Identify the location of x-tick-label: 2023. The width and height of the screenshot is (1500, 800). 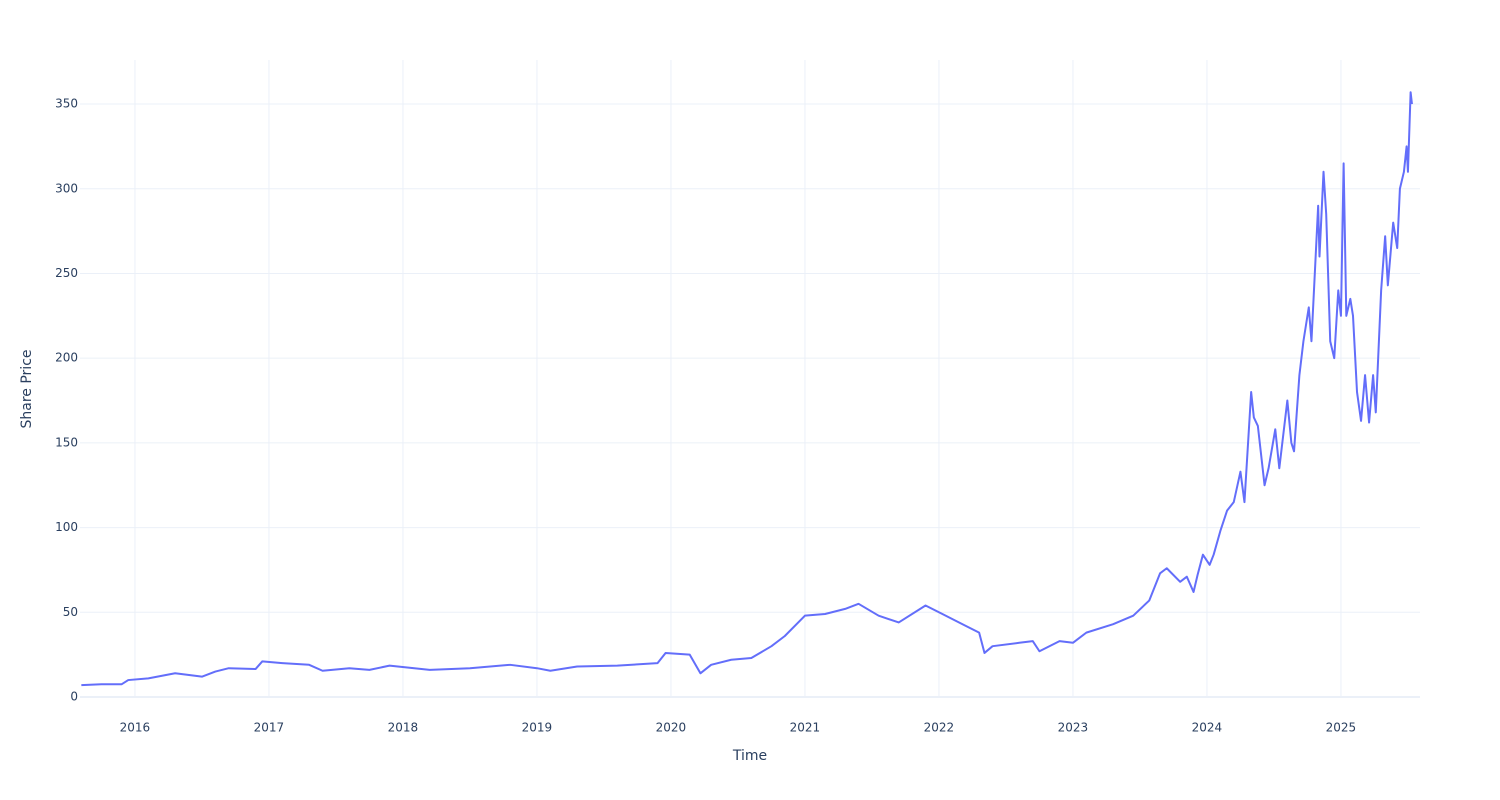
(1073, 728).